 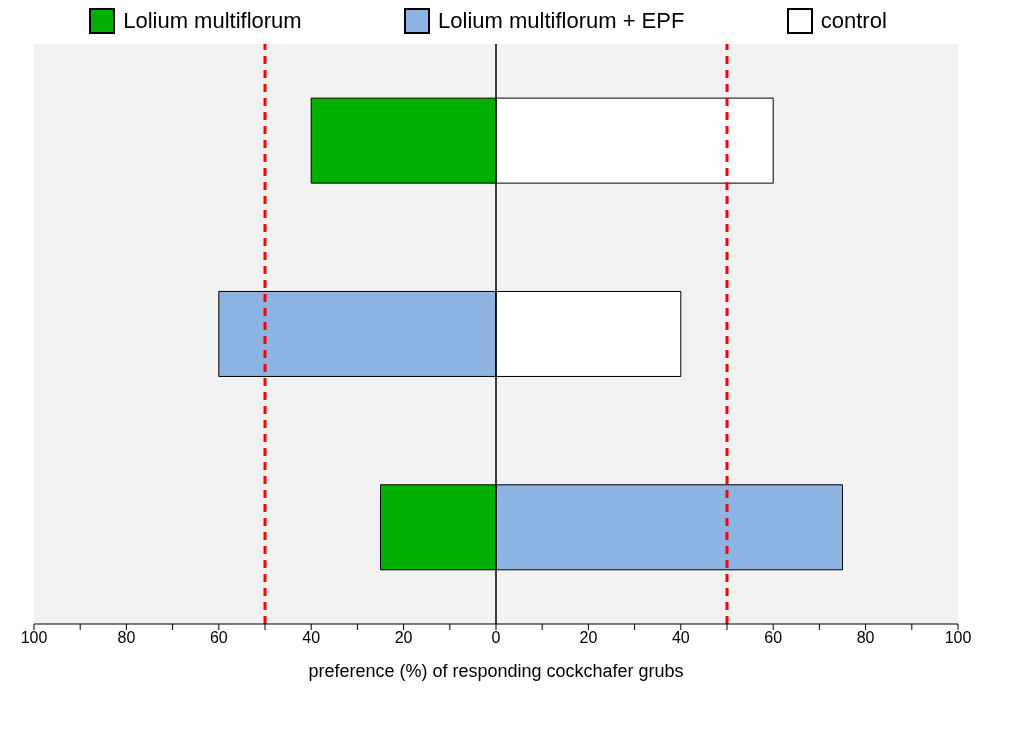 I want to click on legend-label: Lolium multiflorum + EPF, so click(x=561, y=21).